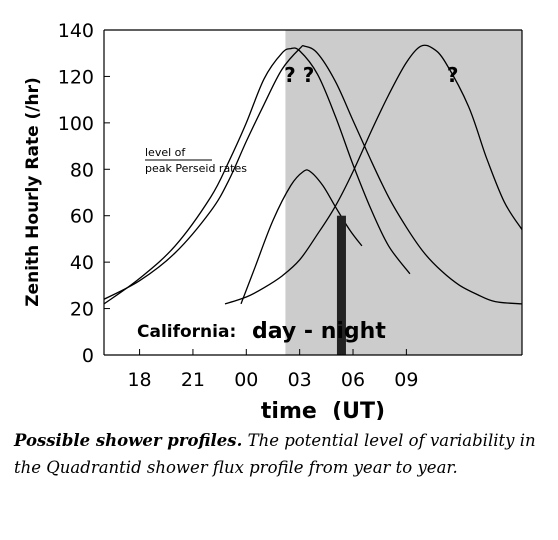 The width and height of the screenshot is (558, 540). What do you see at coordinates (76, 124) in the screenshot?
I see `y-tick-label: 100` at bounding box center [76, 124].